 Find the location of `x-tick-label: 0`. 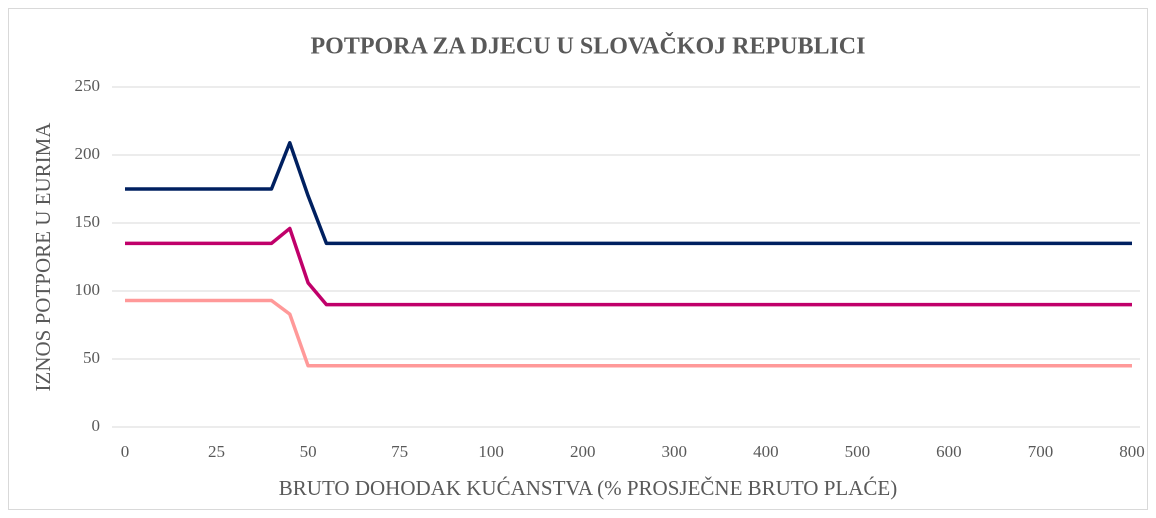

x-tick-label: 0 is located at coordinates (125, 451).